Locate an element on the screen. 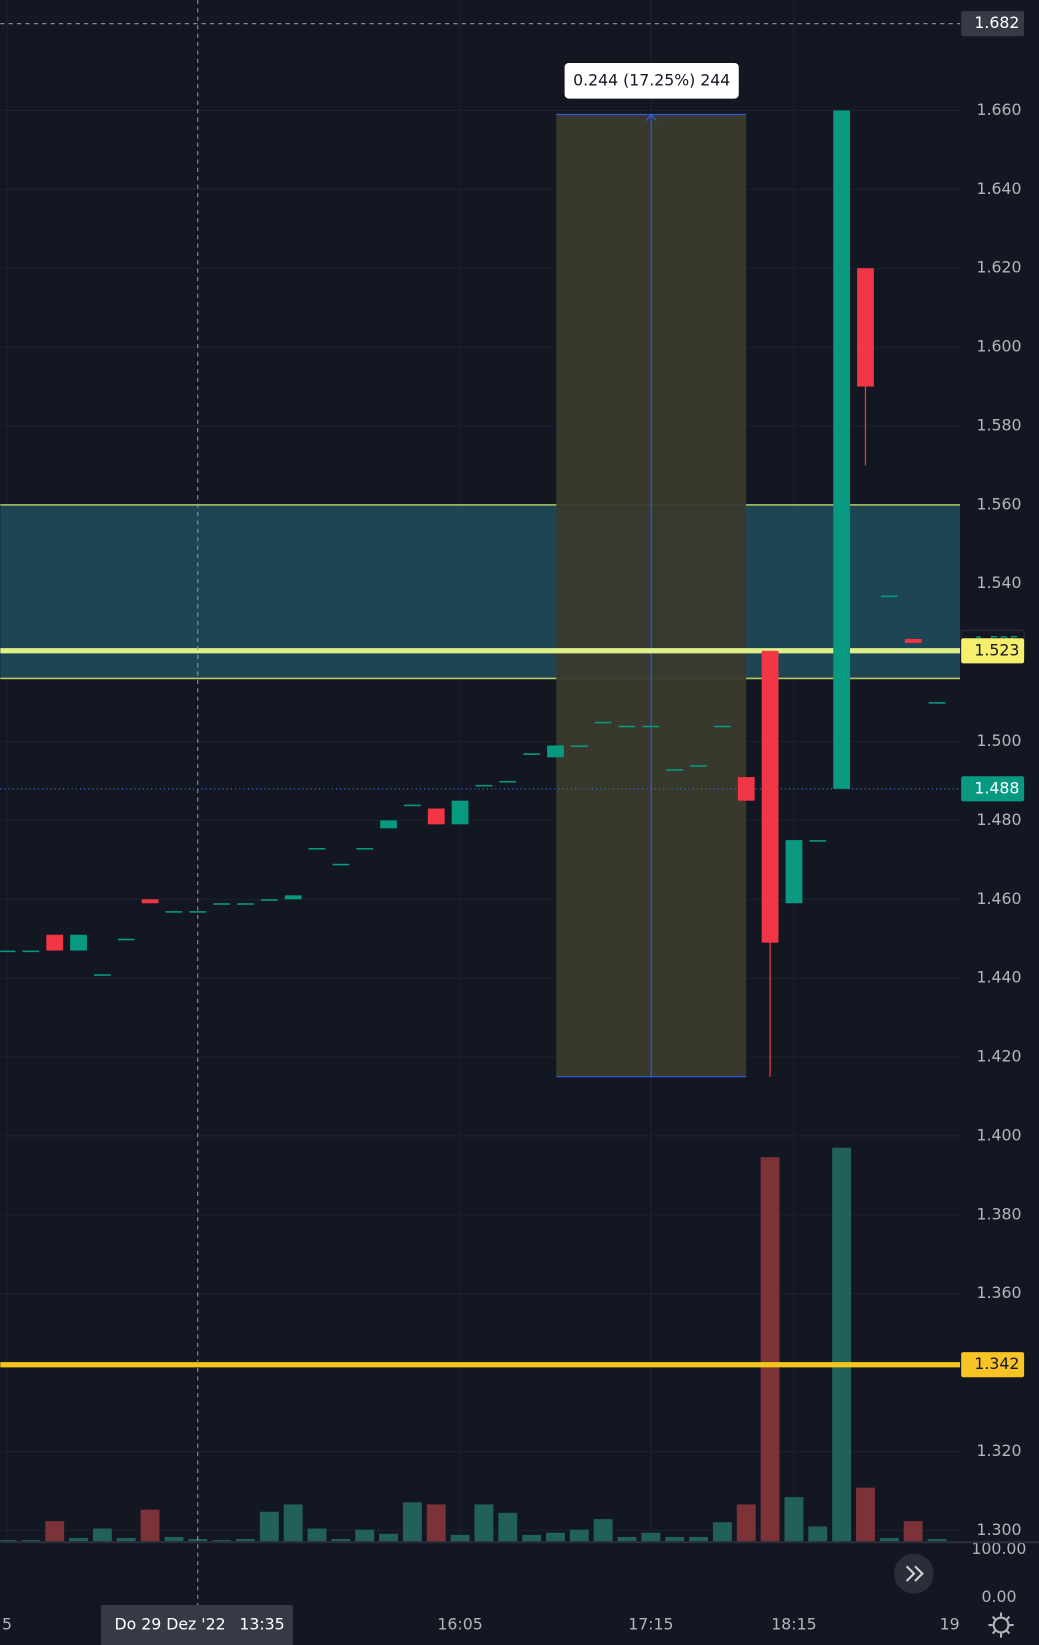 The height and width of the screenshot is (1645, 1039). settings-icon is located at coordinates (1001, 1625).